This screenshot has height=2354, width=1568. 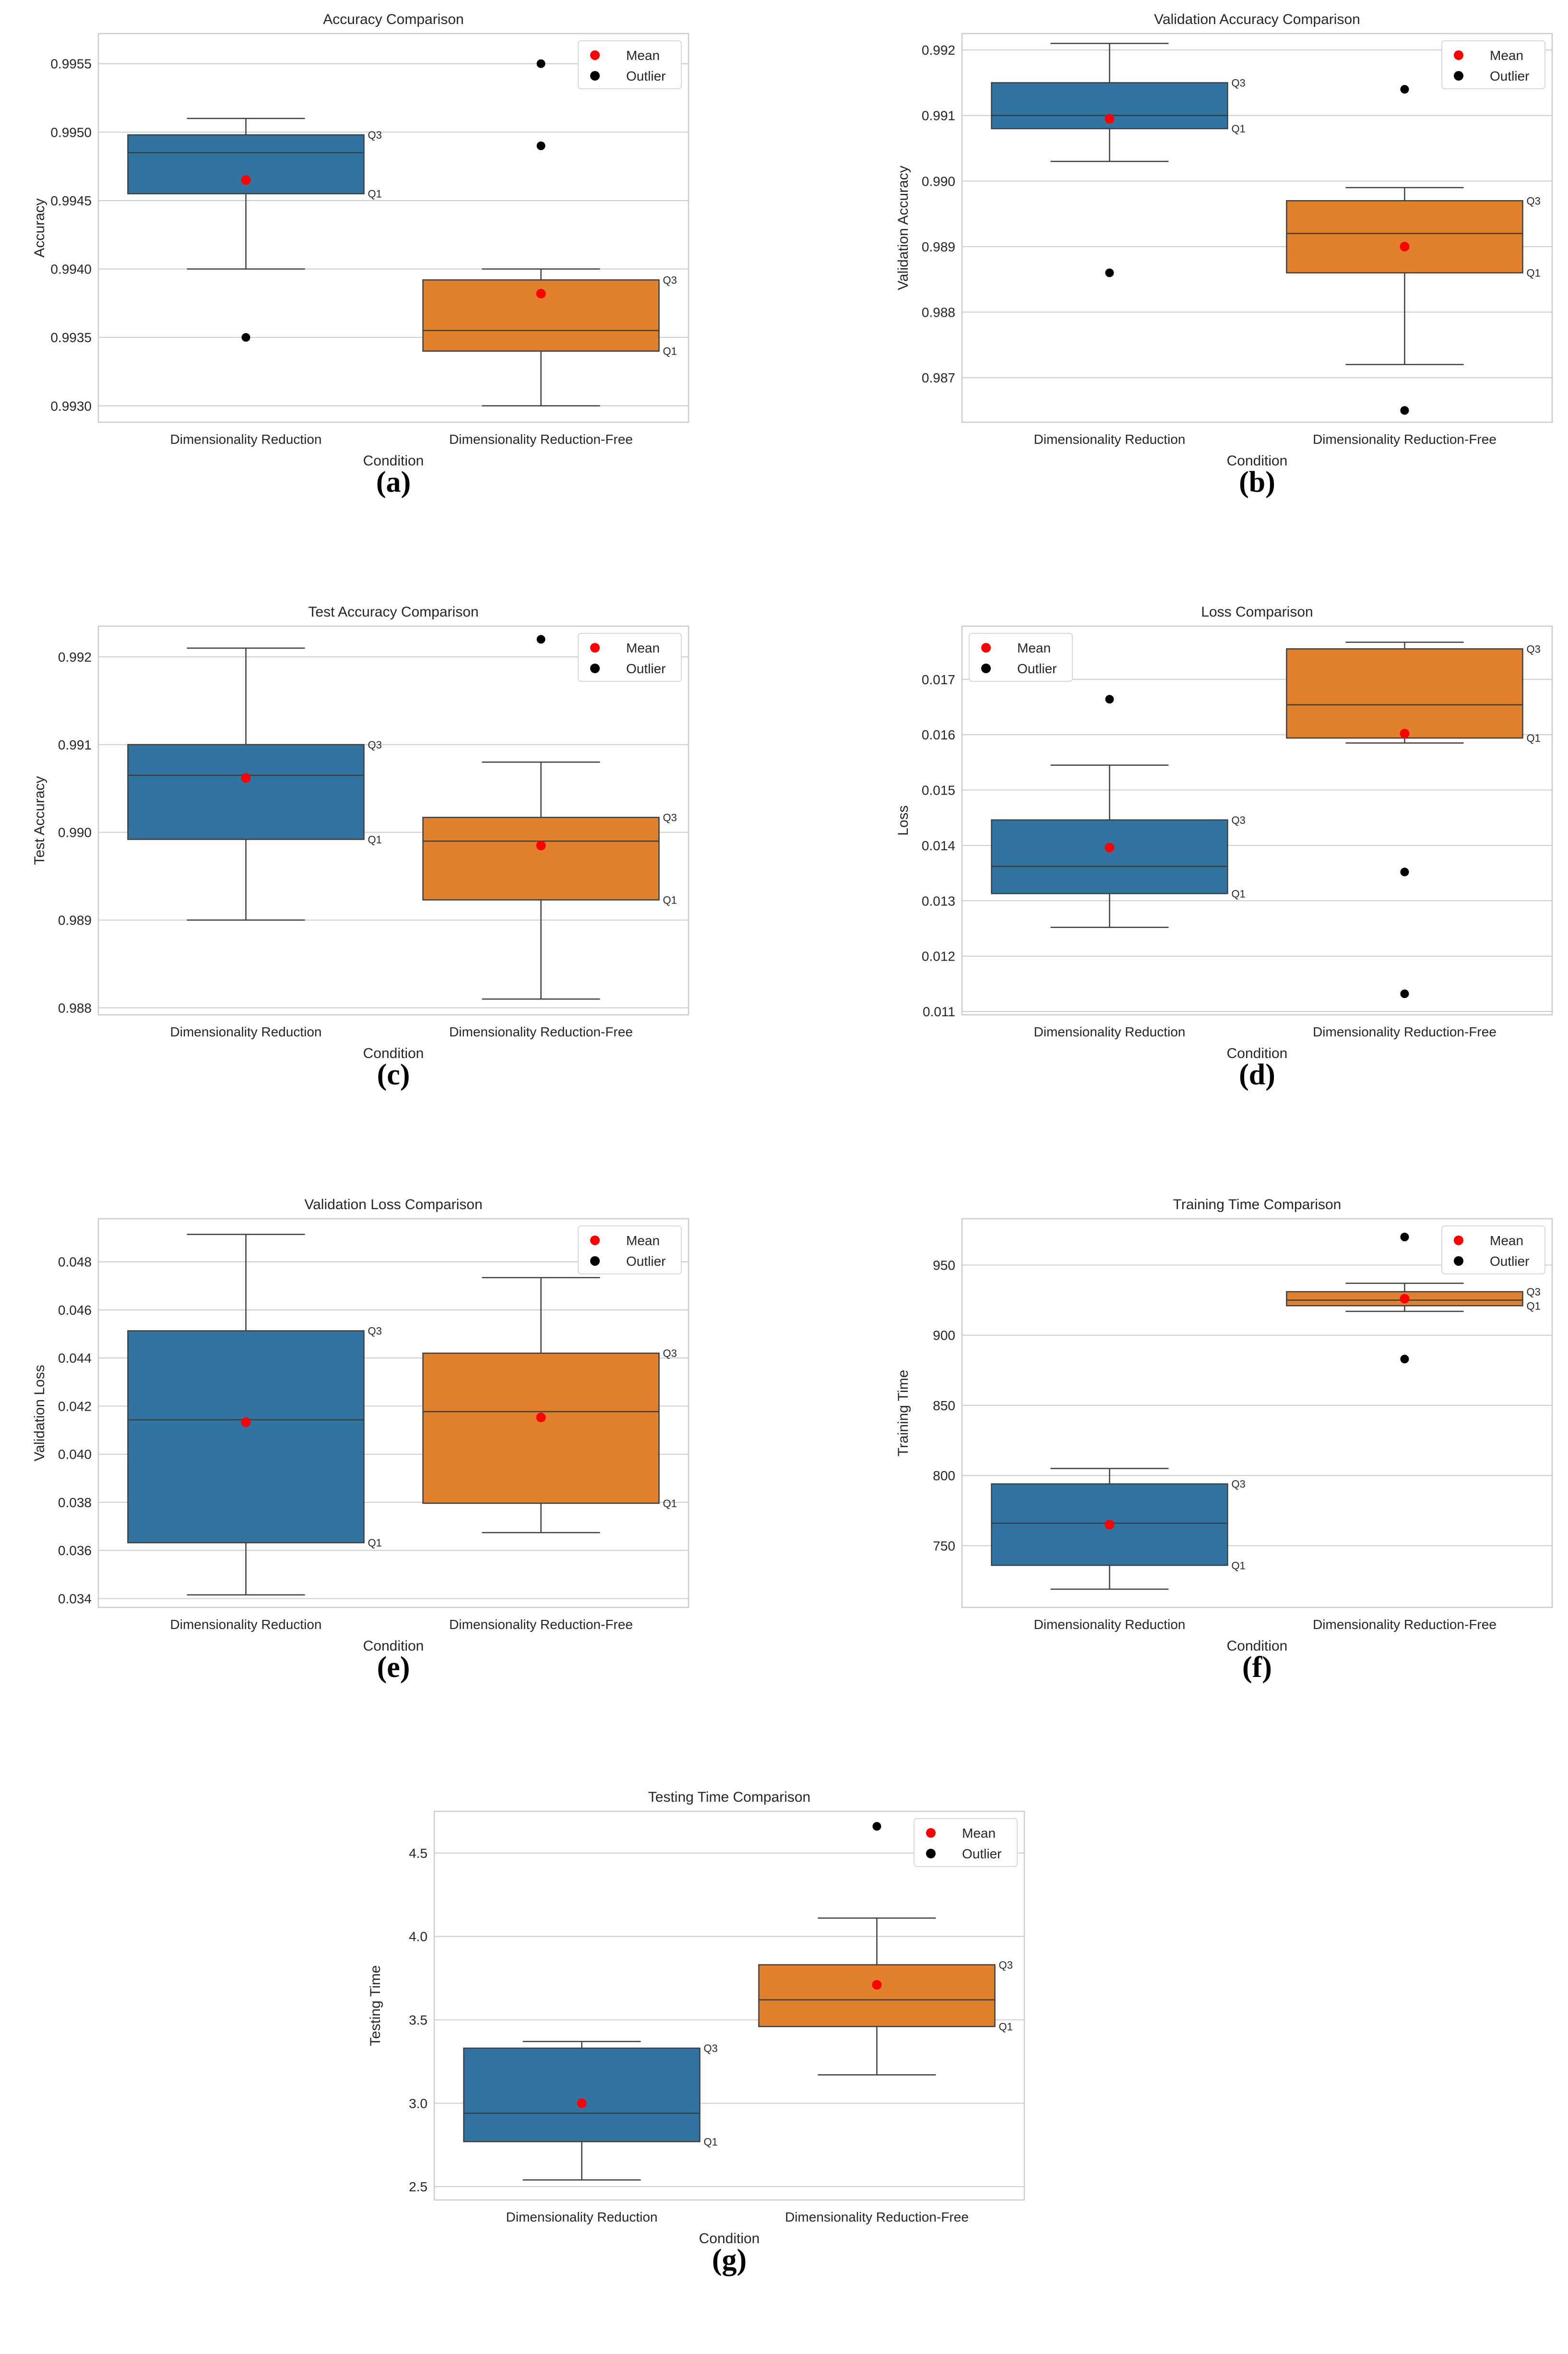 I want to click on y-tick-label: 0.013, so click(x=938, y=900).